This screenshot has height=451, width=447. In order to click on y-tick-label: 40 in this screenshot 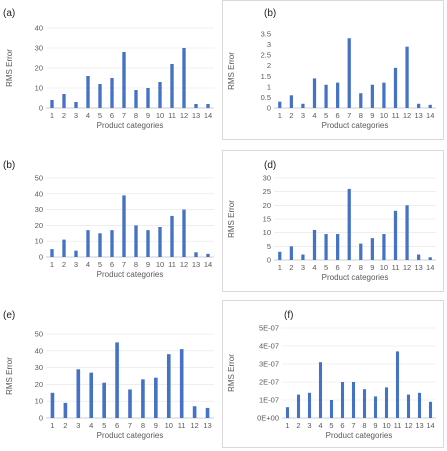, I will do `click(39, 350)`.